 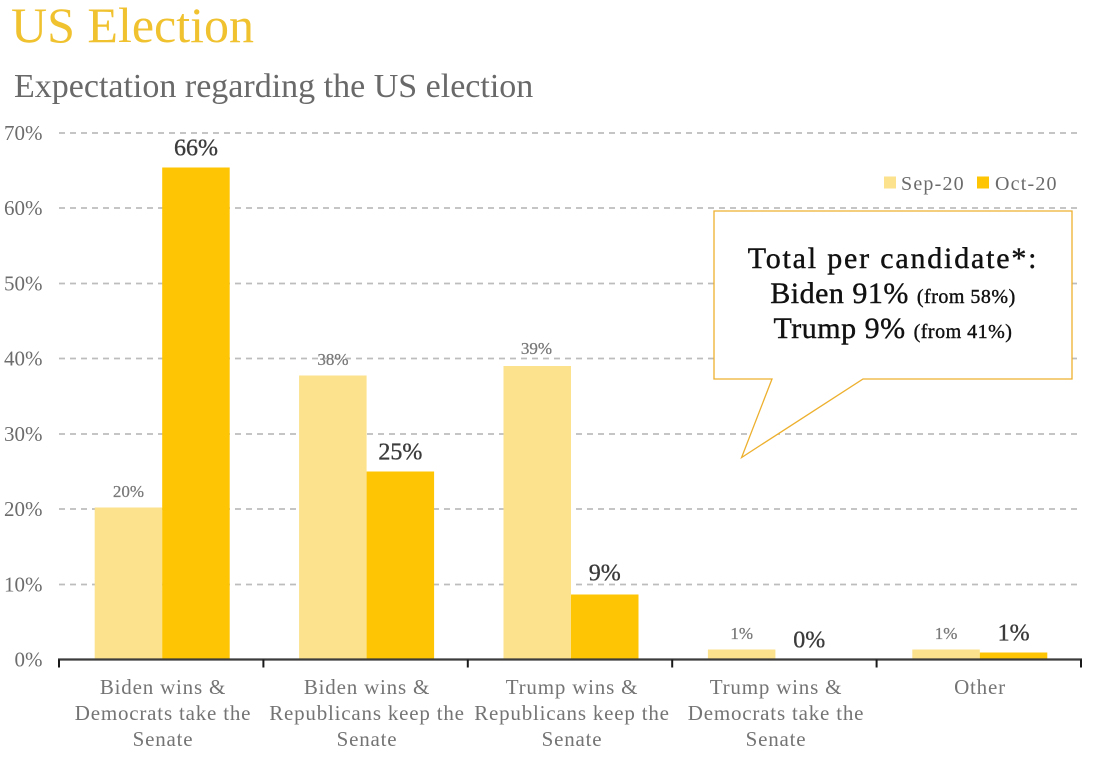 What do you see at coordinates (23, 284) in the screenshot?
I see `svg-text: 50%` at bounding box center [23, 284].